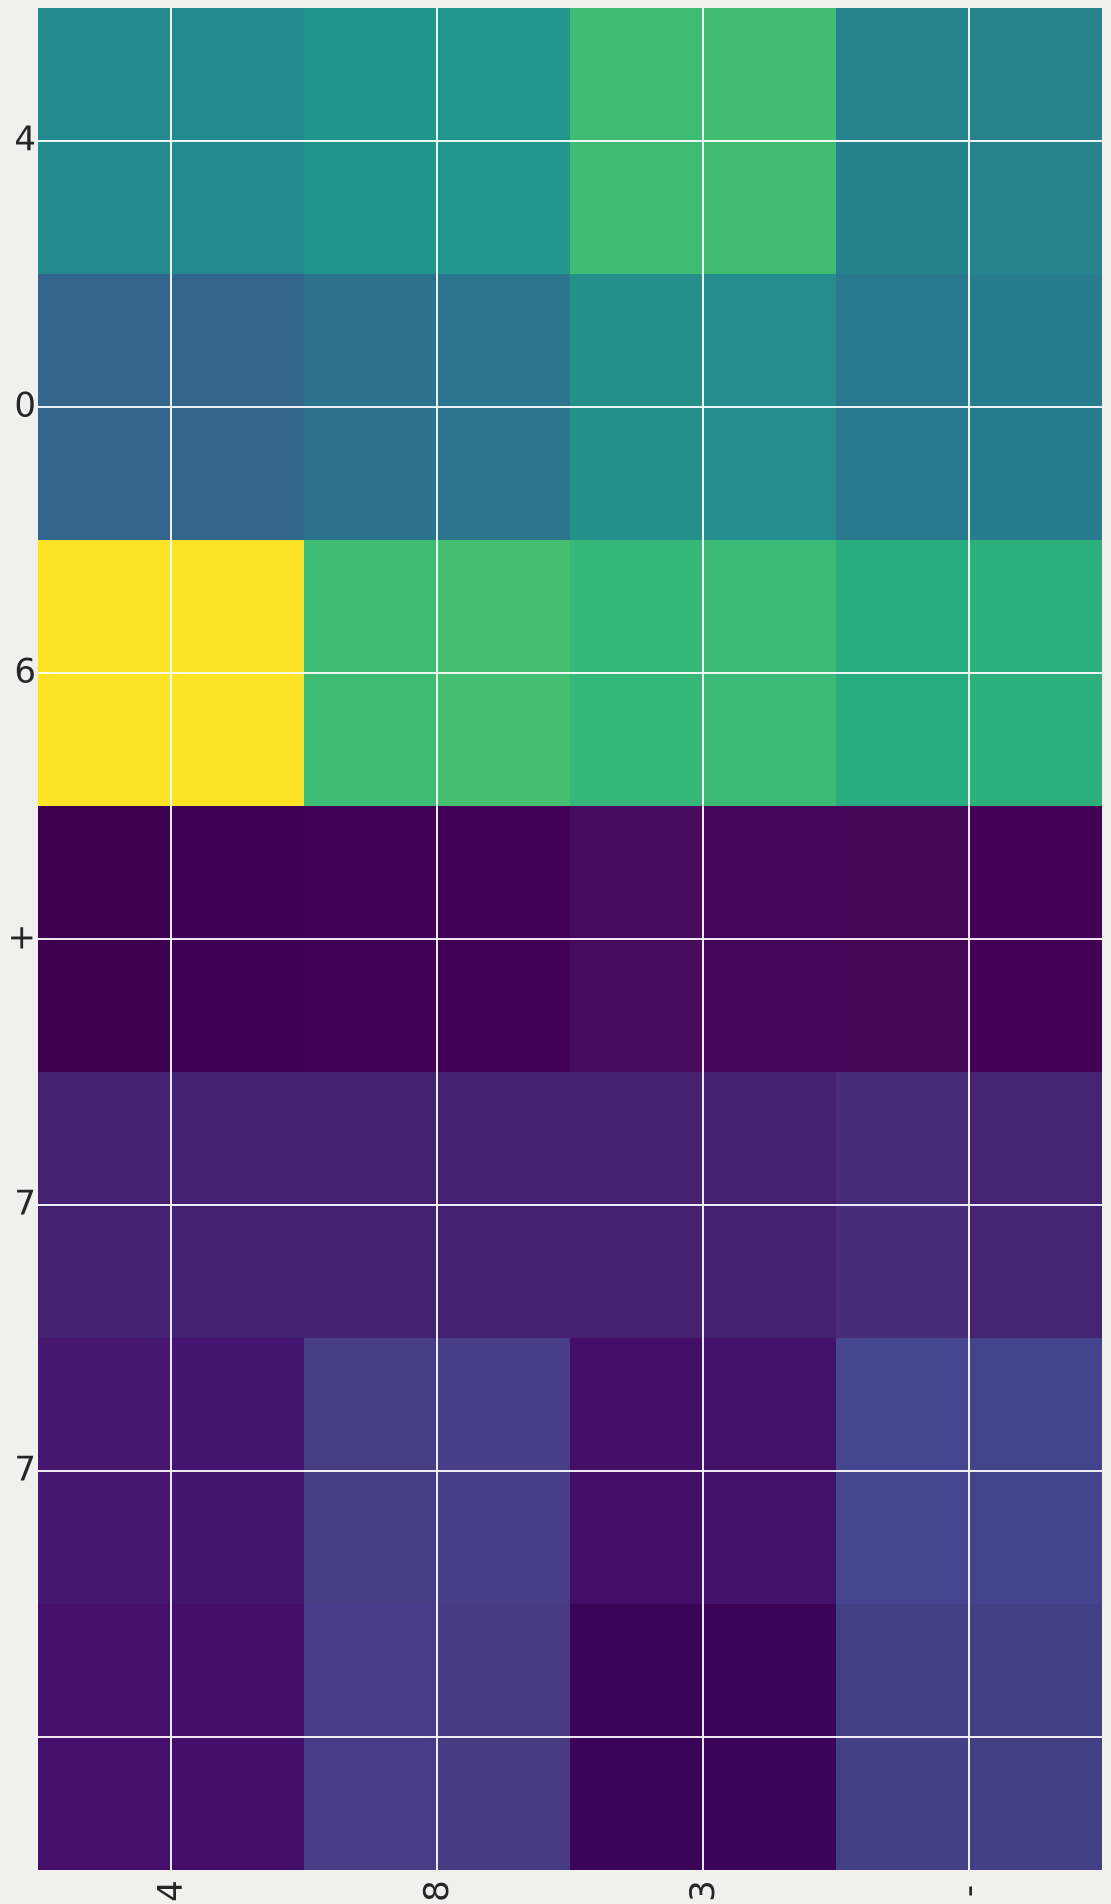 This screenshot has width=1111, height=1904. What do you see at coordinates (22, 937) in the screenshot?
I see `y-tick-label: +` at bounding box center [22, 937].